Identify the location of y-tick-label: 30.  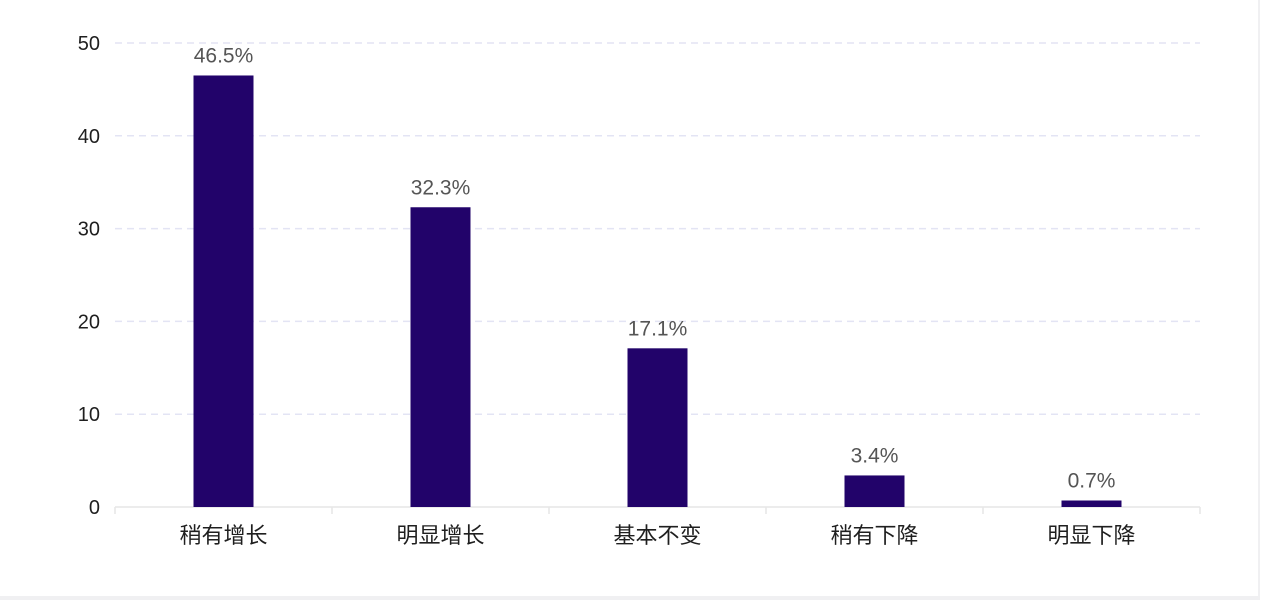
(89, 230).